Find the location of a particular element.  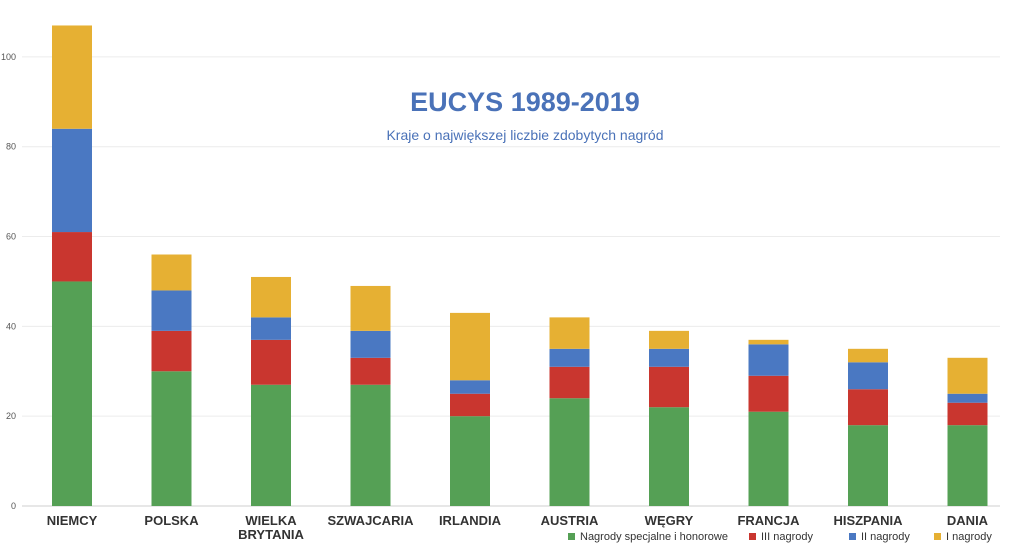

y-axis: 0 20 40 60 80 100 is located at coordinates (8, 281).